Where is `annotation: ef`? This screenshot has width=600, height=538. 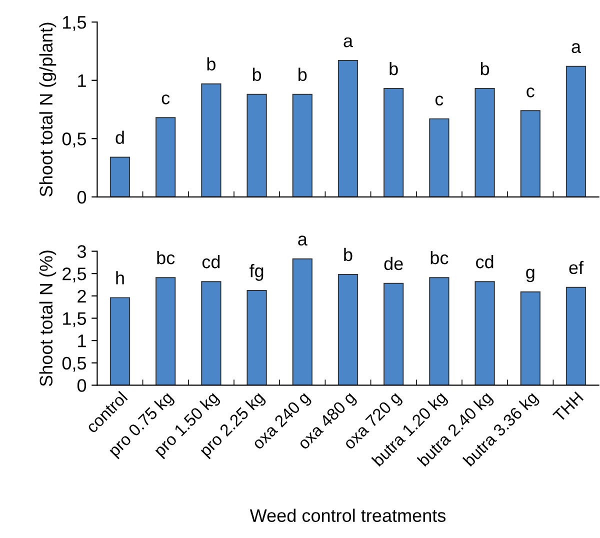
annotation: ef is located at coordinates (576, 267).